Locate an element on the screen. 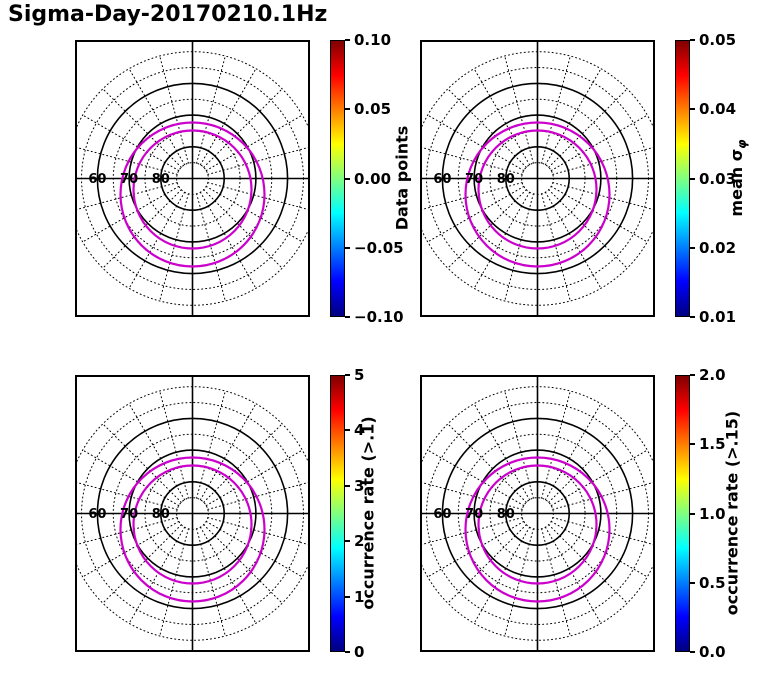 Image resolution: width=759 pixels, height=674 pixels. colorbar-tick-label: 0.04 is located at coordinates (718, 109).